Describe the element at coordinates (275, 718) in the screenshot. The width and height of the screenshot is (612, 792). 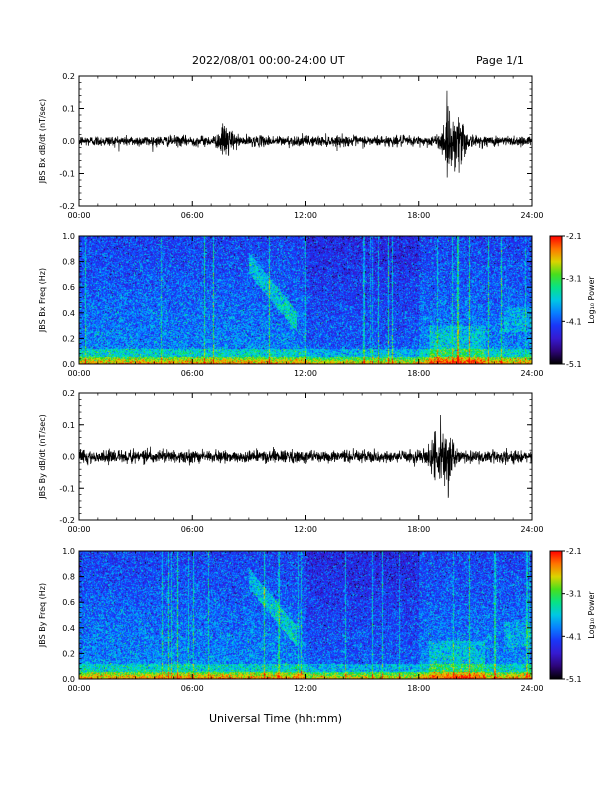
I see `x-axis-label: Universal Time (hh:mm)` at that location.